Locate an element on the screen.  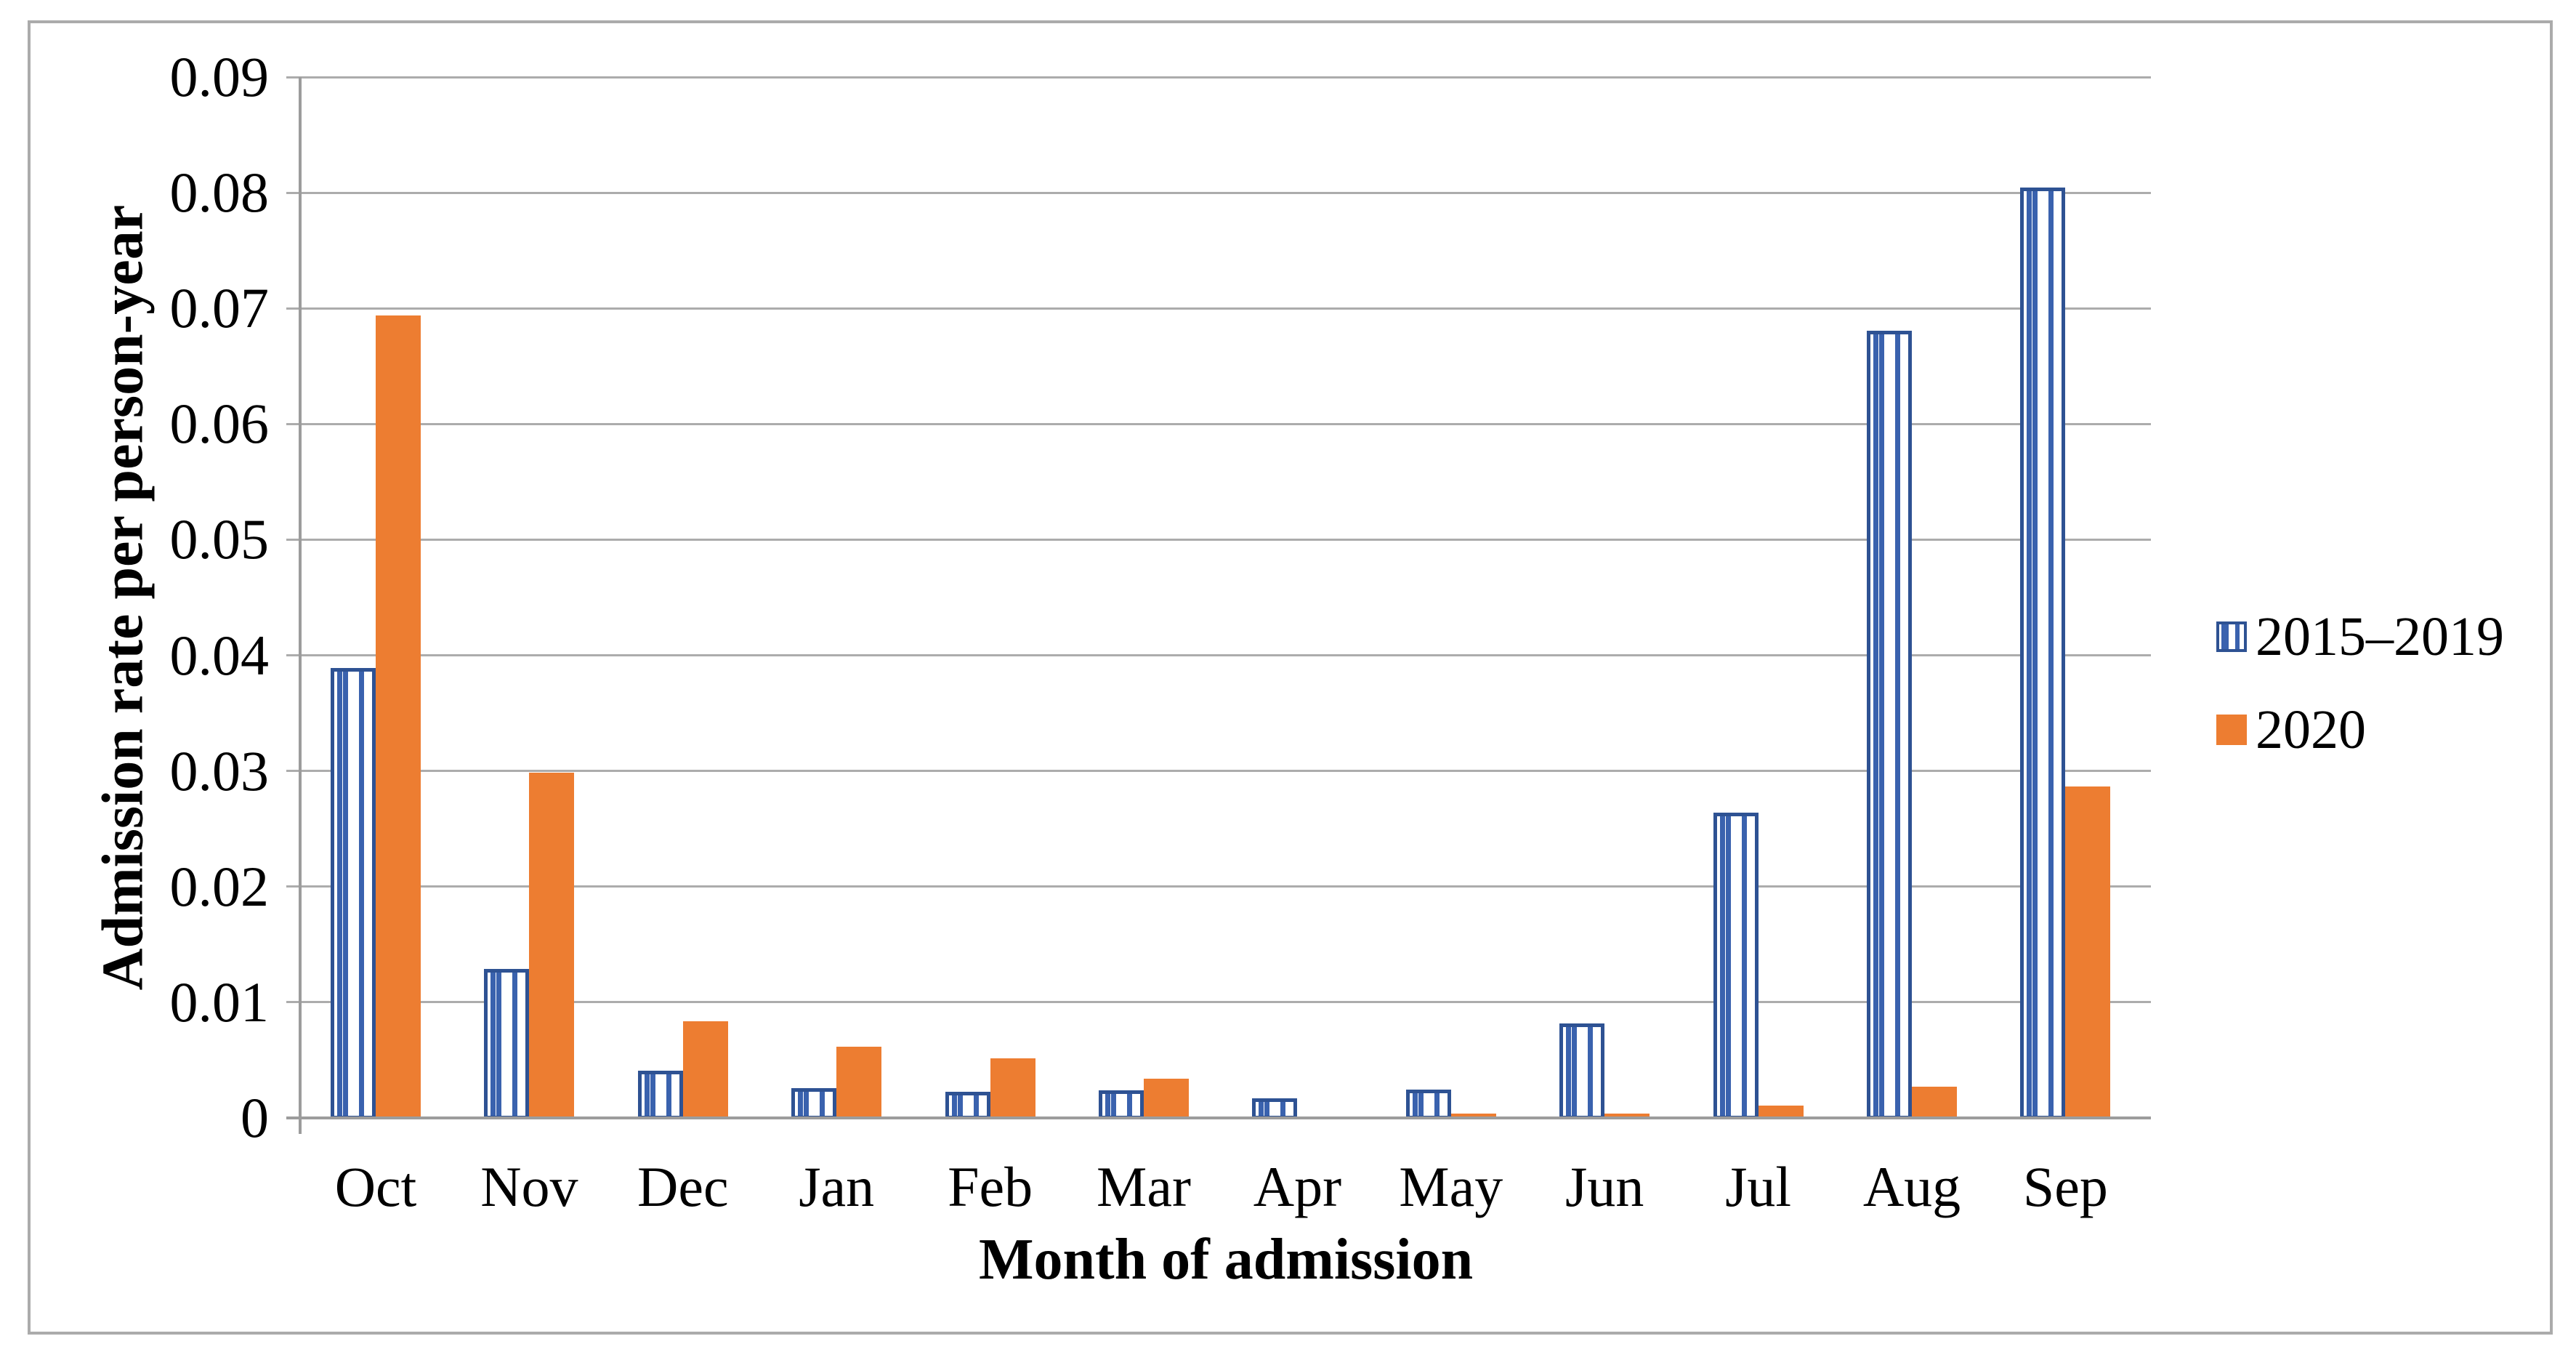
bar-2015-2019-oct is located at coordinates (354, 894).